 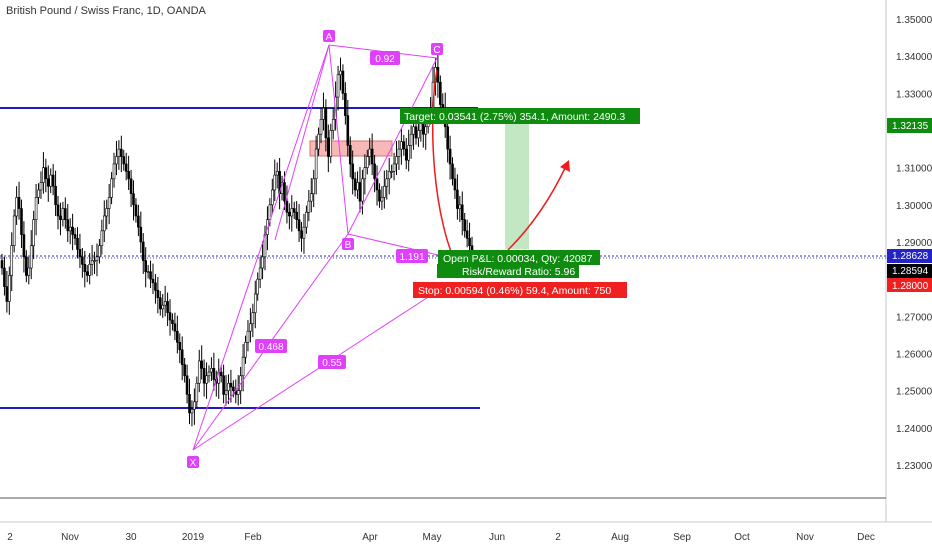 I want to click on risk-reward-text: Risk/Reward Ratio: 5.96, so click(x=518, y=272).